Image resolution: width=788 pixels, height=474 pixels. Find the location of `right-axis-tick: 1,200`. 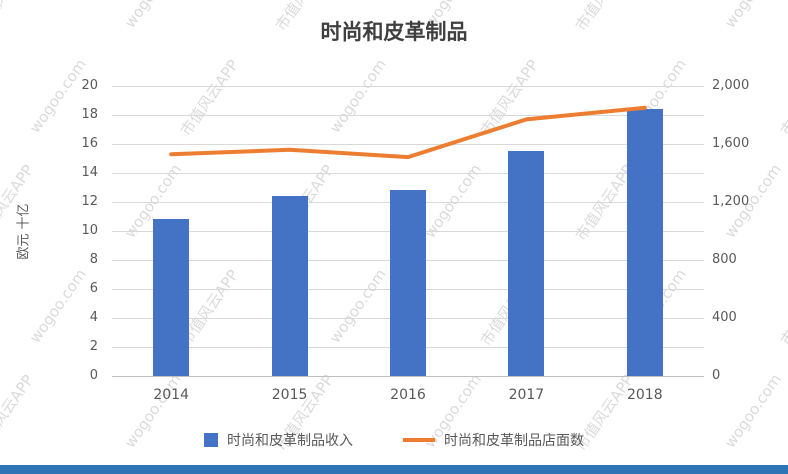

right-axis-tick: 1,200 is located at coordinates (731, 201).